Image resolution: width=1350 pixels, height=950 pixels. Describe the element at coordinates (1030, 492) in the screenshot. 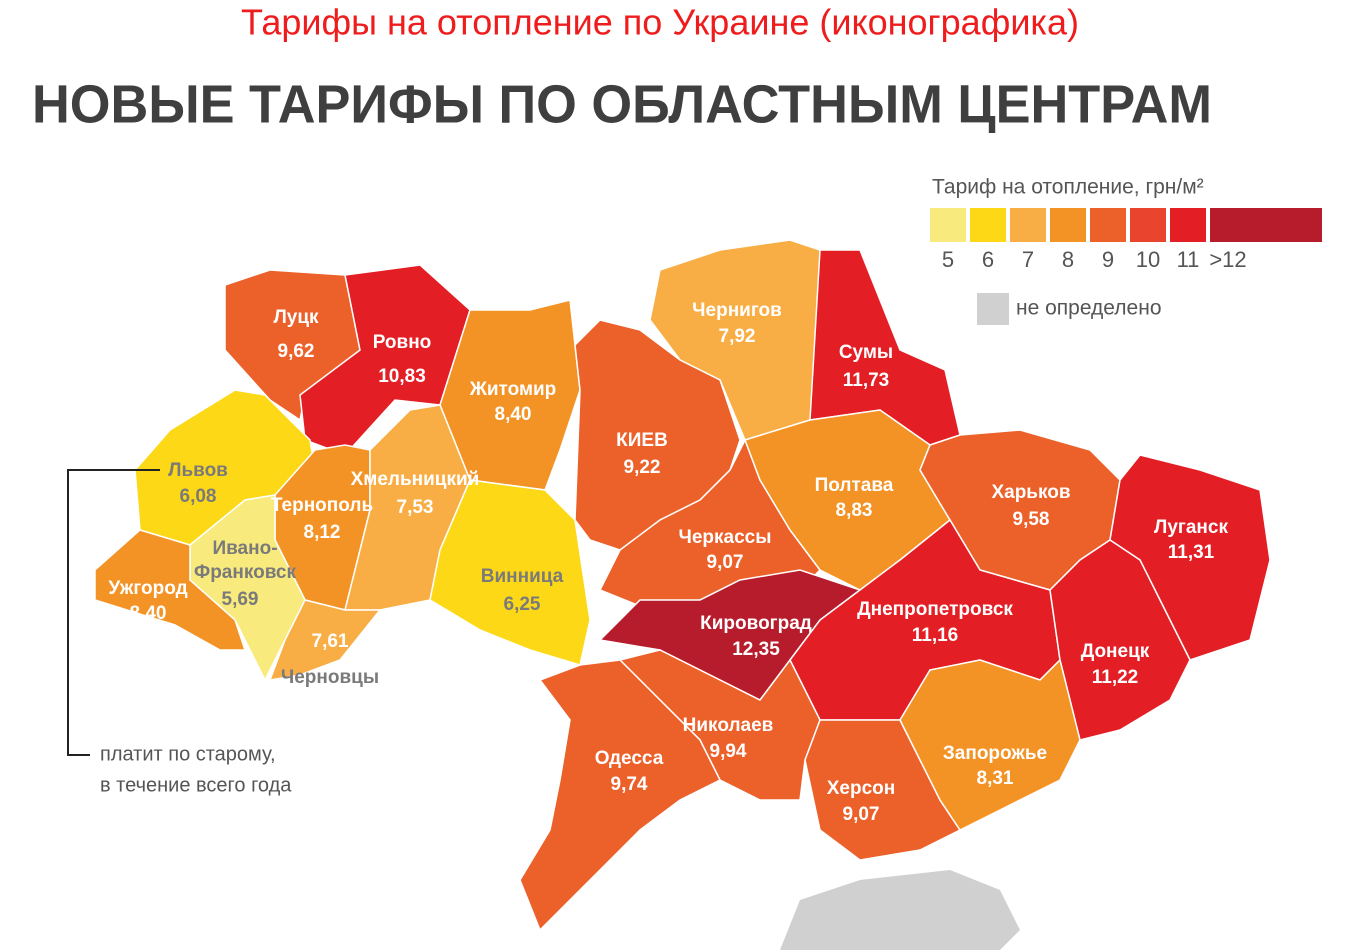

I see `region-name: Харьков` at that location.